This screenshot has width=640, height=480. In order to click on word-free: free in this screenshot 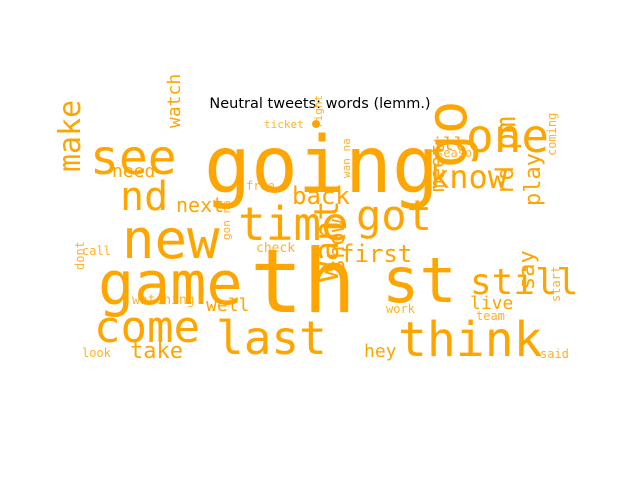, I will do `click(260, 186)`.